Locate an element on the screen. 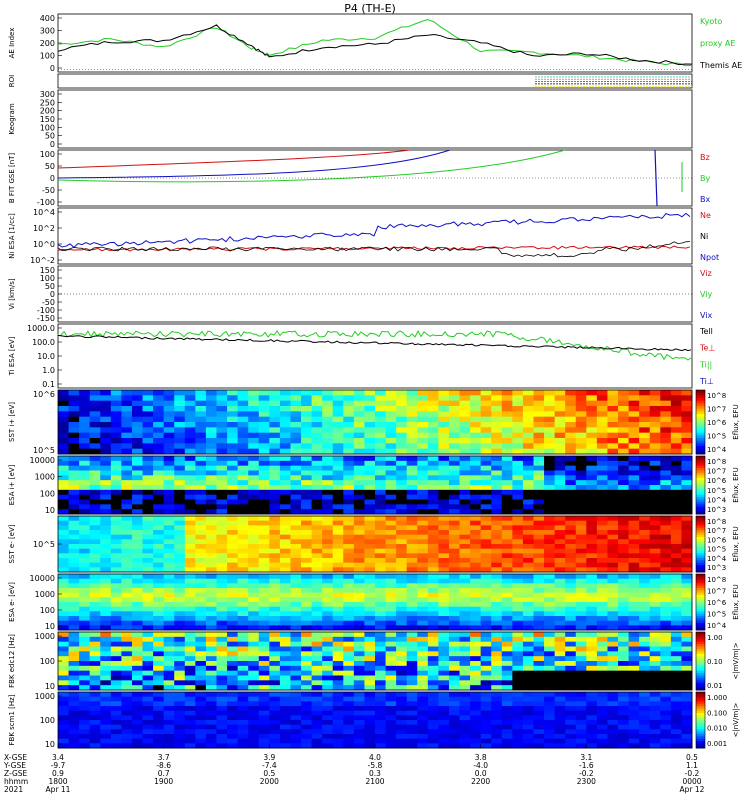 Image resolution: width=750 pixels, height=800 pixels. x-tick-label: 1.1 is located at coordinates (692, 765).